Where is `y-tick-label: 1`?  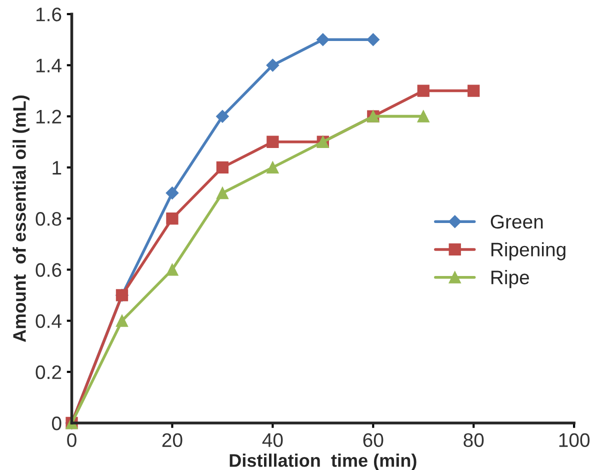
y-tick-label: 1 is located at coordinates (57, 167).